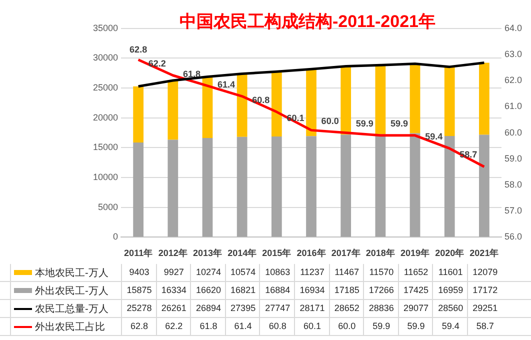 The width and height of the screenshot is (531, 340). Describe the element at coordinates (449, 253) in the screenshot. I see `x-tick-label: 2020年` at that location.